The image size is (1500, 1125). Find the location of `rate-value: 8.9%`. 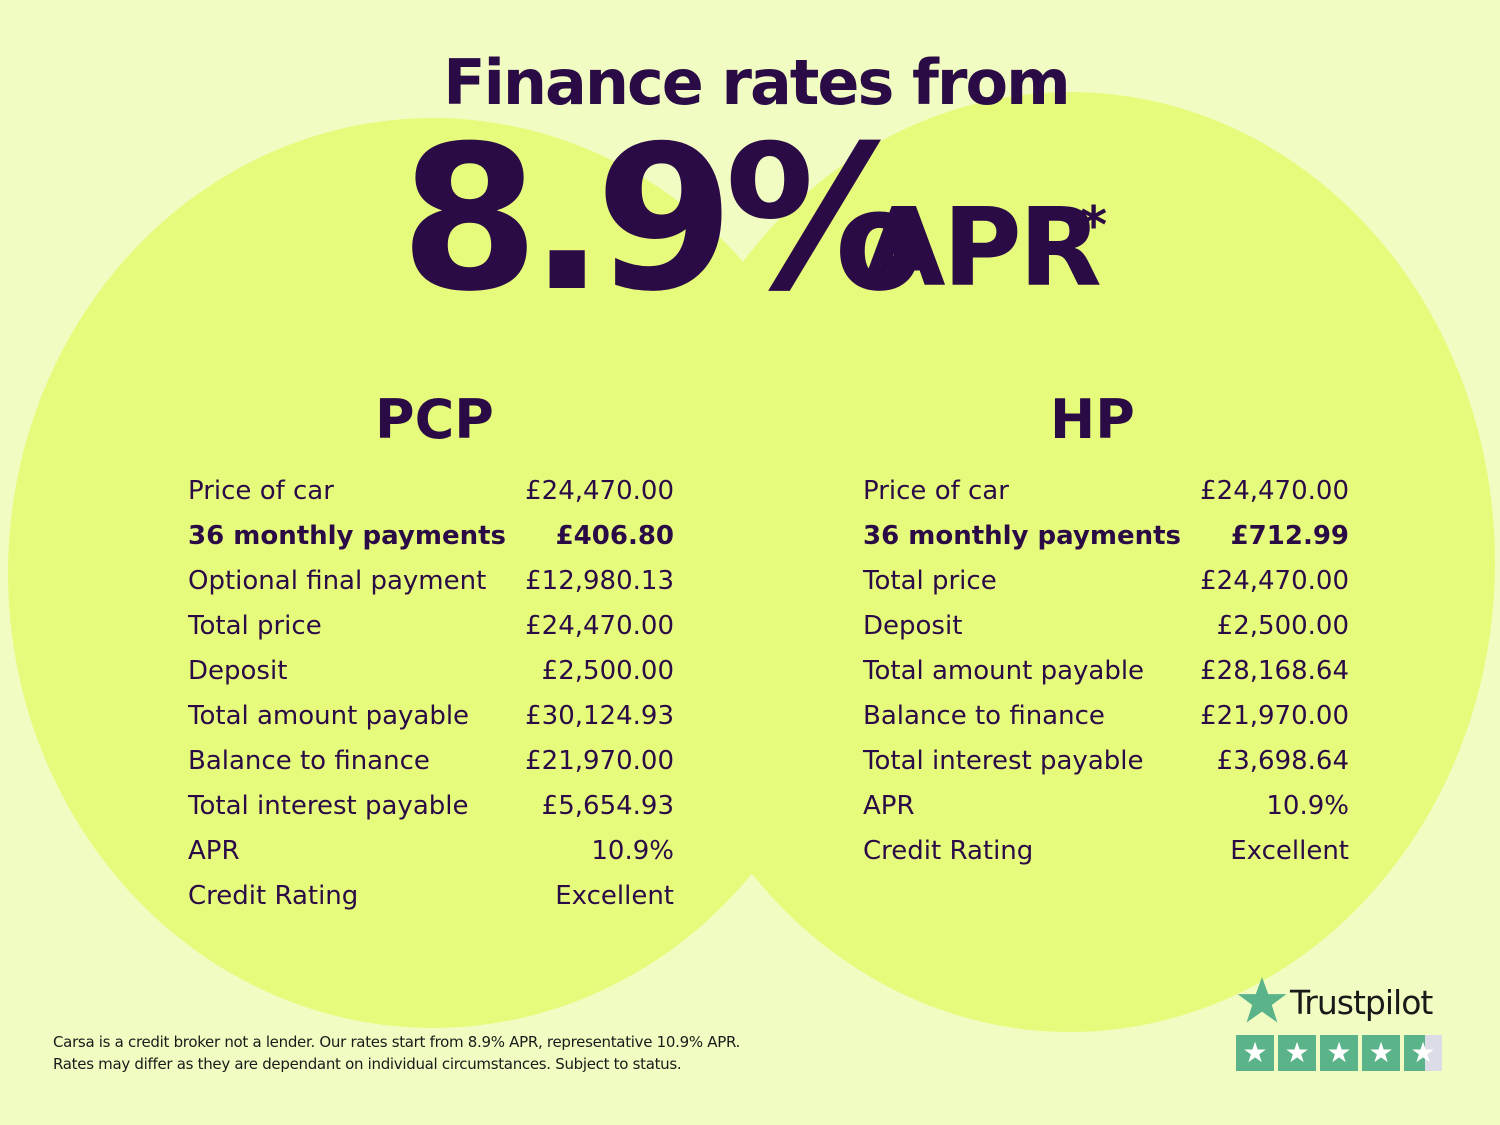

rate-value: 8.9% is located at coordinates (662, 219).